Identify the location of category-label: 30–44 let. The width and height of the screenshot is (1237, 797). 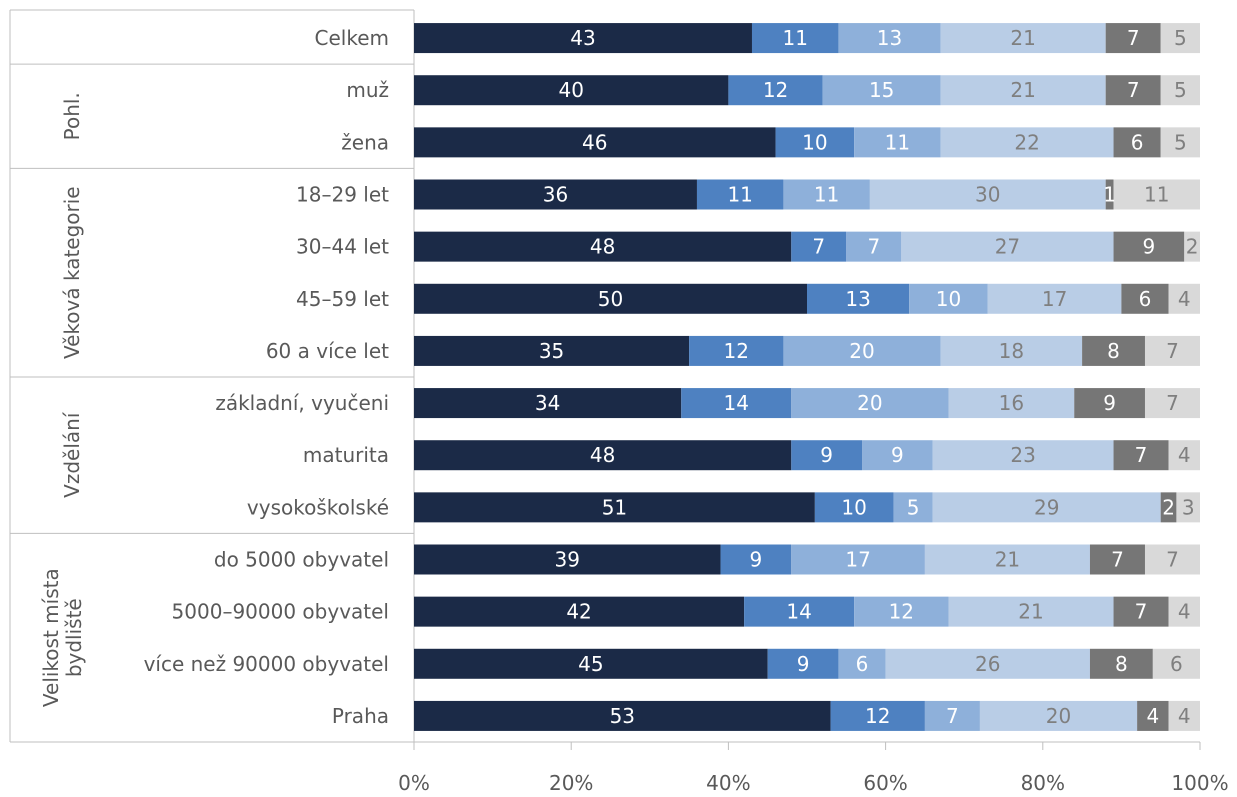
(342, 247).